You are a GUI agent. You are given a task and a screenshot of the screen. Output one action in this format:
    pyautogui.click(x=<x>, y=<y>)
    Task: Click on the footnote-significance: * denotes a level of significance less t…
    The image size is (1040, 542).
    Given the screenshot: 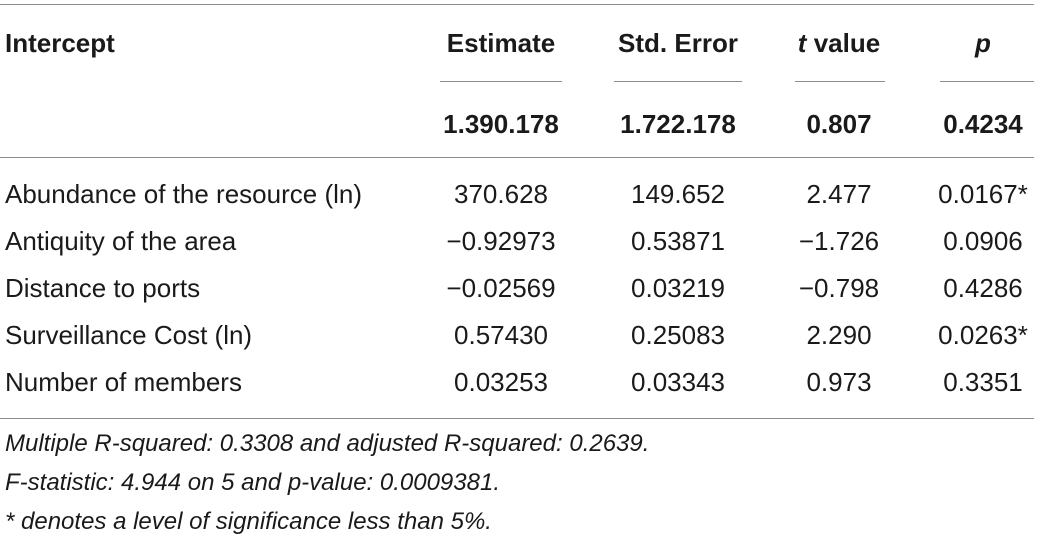 What is the action you would take?
    pyautogui.click(x=248, y=521)
    